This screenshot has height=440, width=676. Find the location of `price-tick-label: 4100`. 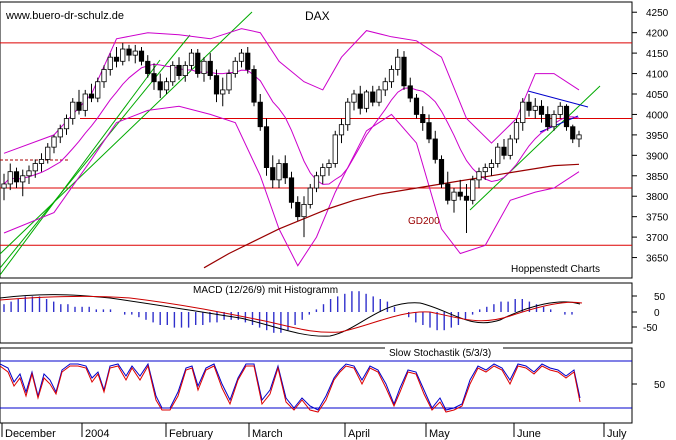

price-tick-label: 4100 is located at coordinates (657, 75).